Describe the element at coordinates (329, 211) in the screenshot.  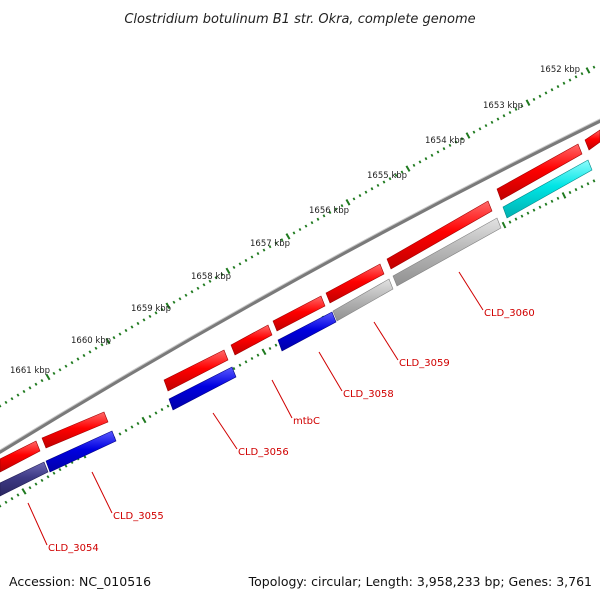
I see `ruler-label-1656: 1656 kbp` at that location.